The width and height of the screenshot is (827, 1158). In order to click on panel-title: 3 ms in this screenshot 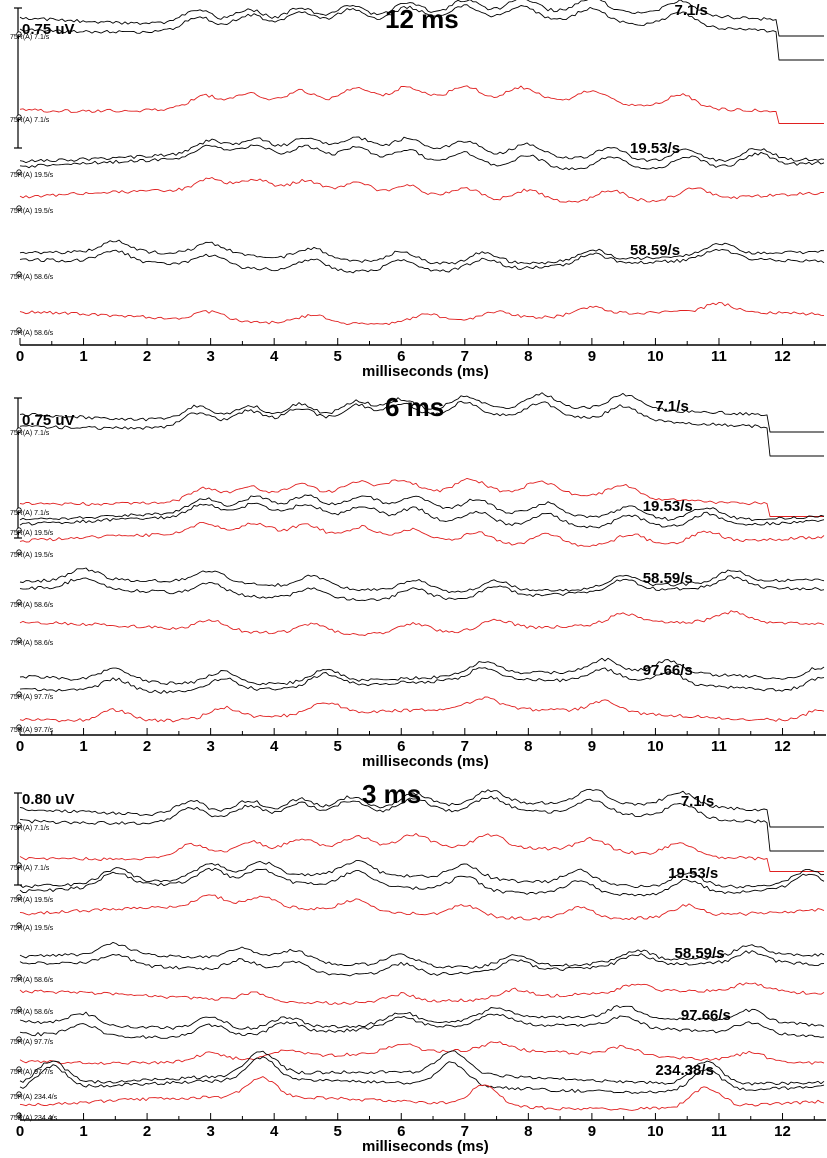, I will do `click(392, 794)`.